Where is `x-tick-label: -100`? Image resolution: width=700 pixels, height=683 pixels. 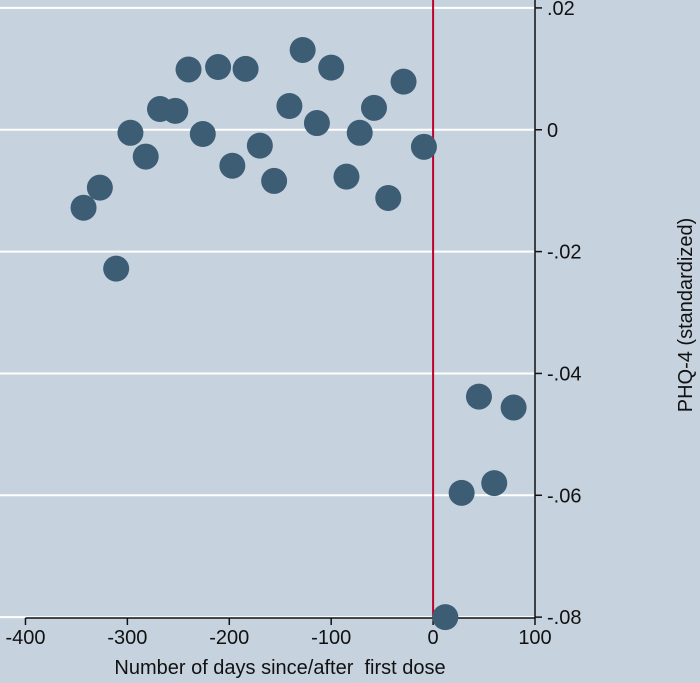
x-tick-label: -100 is located at coordinates (331, 638).